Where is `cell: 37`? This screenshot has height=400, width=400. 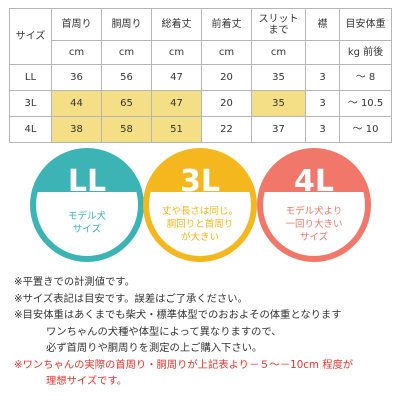 cell: 37 is located at coordinates (278, 129).